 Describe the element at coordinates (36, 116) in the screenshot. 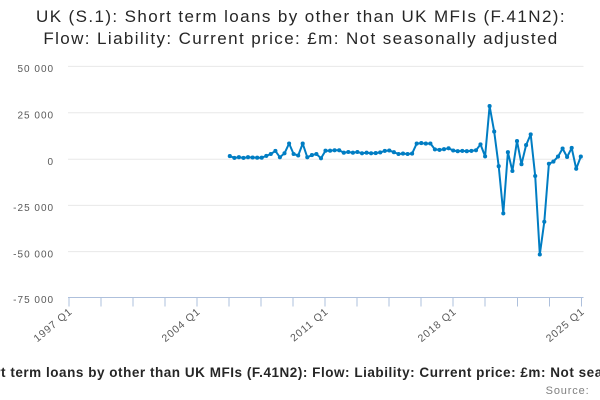

I see `svg-text: 25 000` at that location.